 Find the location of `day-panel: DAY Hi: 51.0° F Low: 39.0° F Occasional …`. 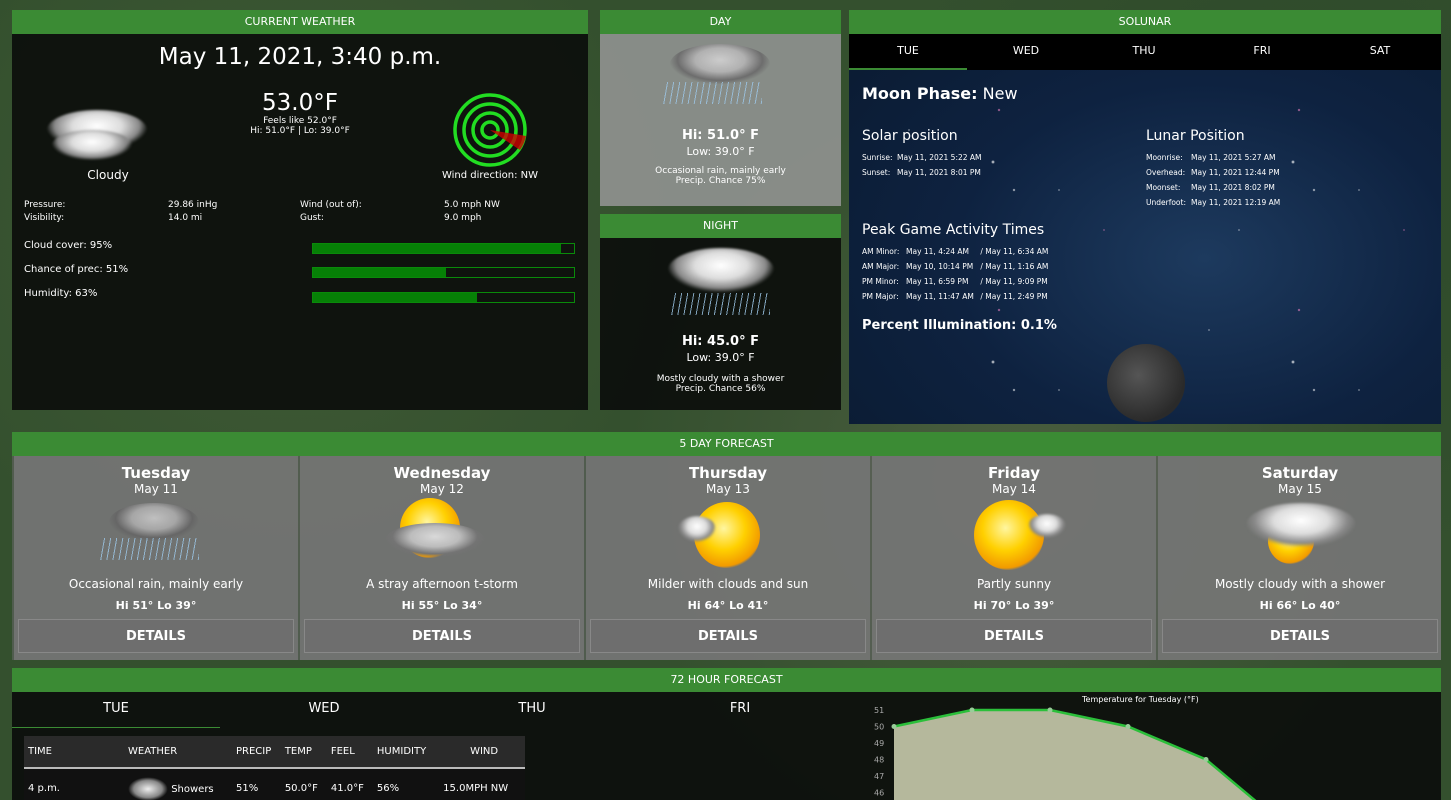

day-panel: DAY Hi: 51.0° F Low: 39.0° F Occasional … is located at coordinates (720, 108).